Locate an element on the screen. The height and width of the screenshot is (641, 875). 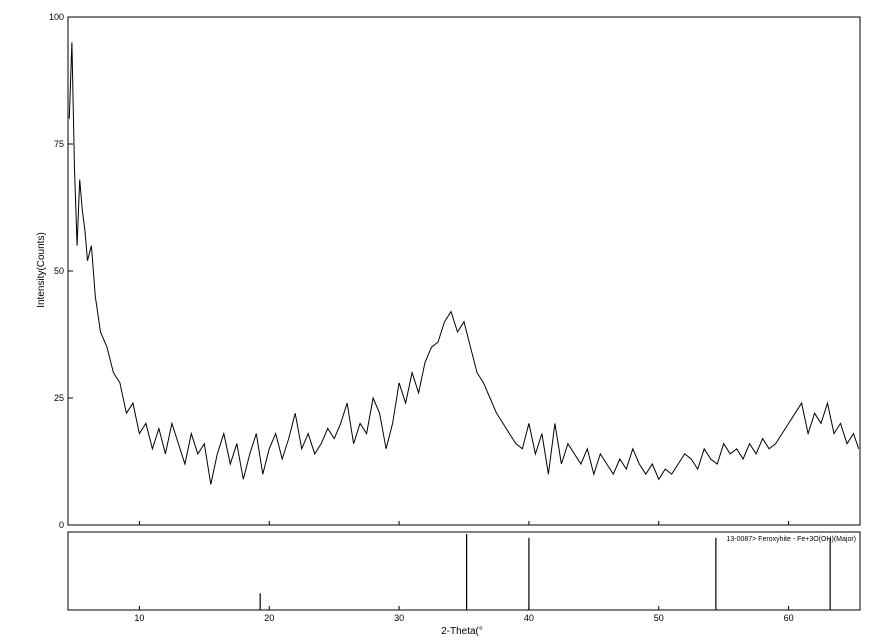
y-axis-ticks: 0 25 50 75 100 is located at coordinates (61, 271).